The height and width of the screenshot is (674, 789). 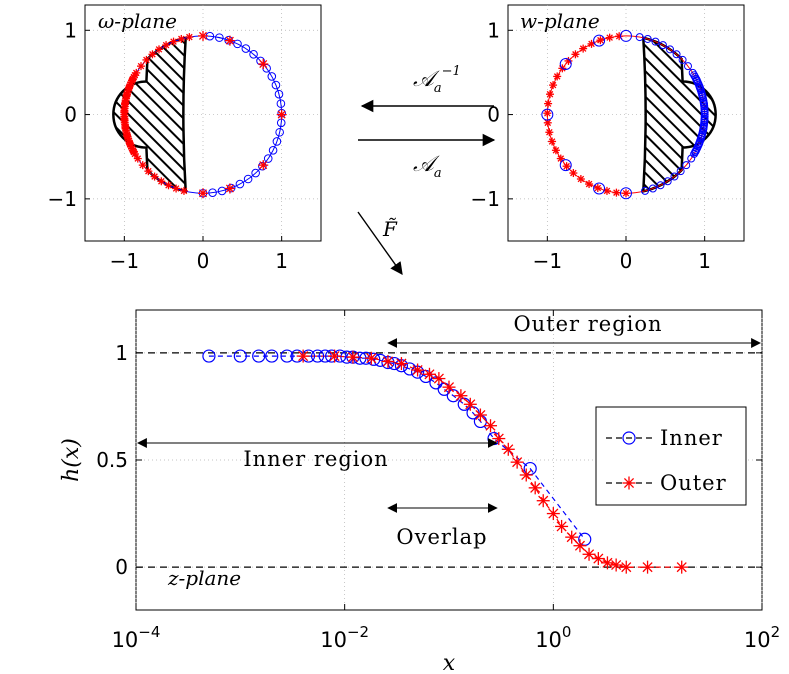 What do you see at coordinates (704, 261) in the screenshot?
I see `w-xtick-label: 1` at bounding box center [704, 261].